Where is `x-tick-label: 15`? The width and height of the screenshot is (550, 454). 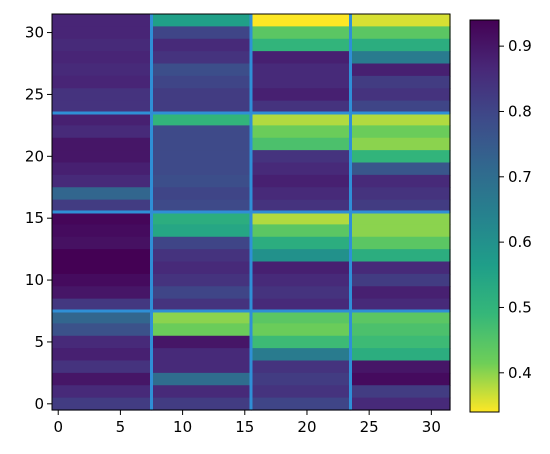
x-tick-label: 15 is located at coordinates (244, 427).